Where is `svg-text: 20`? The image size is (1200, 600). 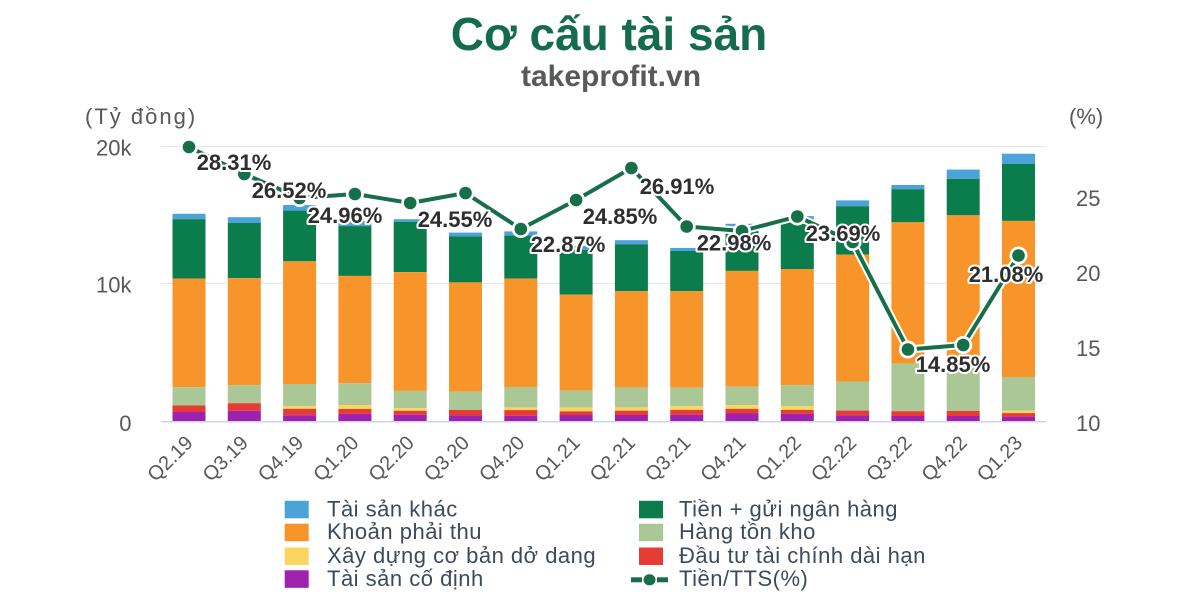
svg-text: 20 is located at coordinates (1088, 273).